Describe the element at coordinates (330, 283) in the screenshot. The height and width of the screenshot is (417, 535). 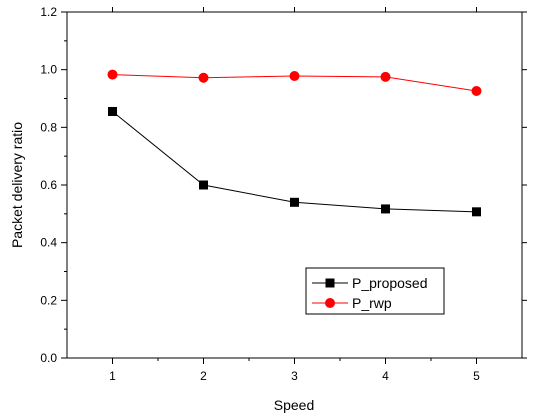
I see `legend-marker-p-proposed` at that location.